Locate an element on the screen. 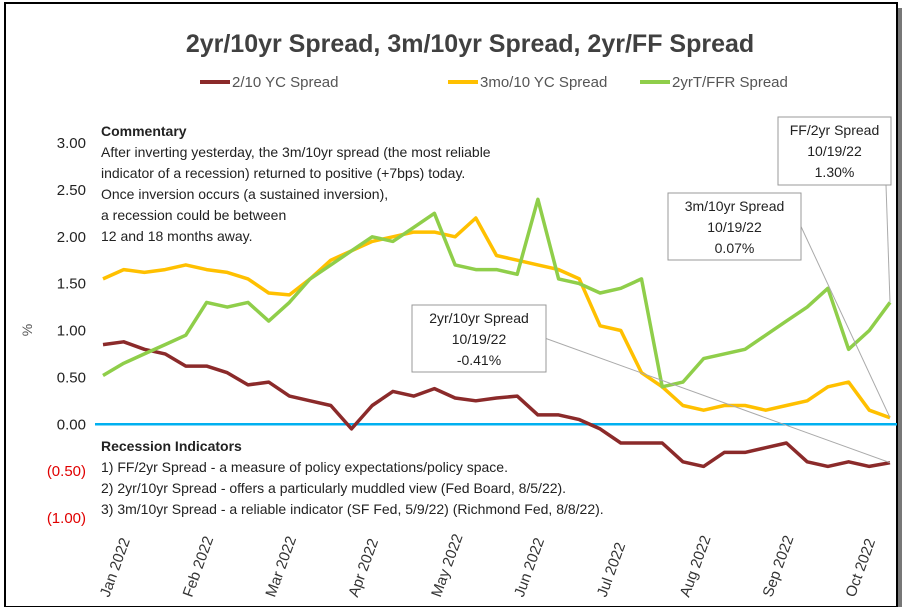 The image size is (906, 607). y-tick-label: 0.00 is located at coordinates (71, 424).